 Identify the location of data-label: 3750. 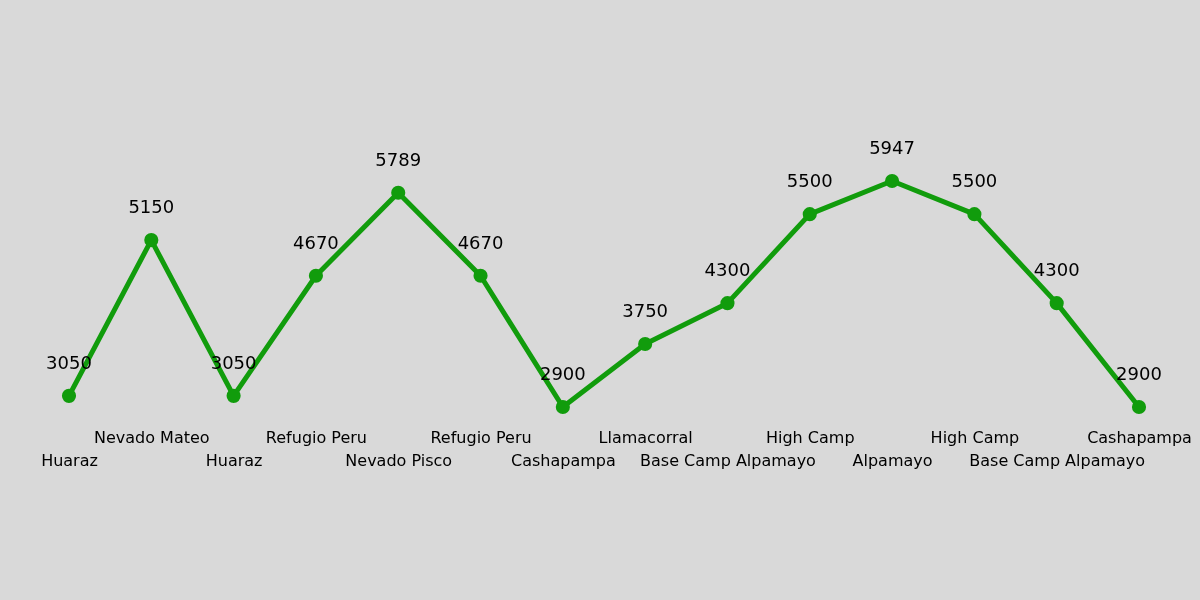
(645, 310).